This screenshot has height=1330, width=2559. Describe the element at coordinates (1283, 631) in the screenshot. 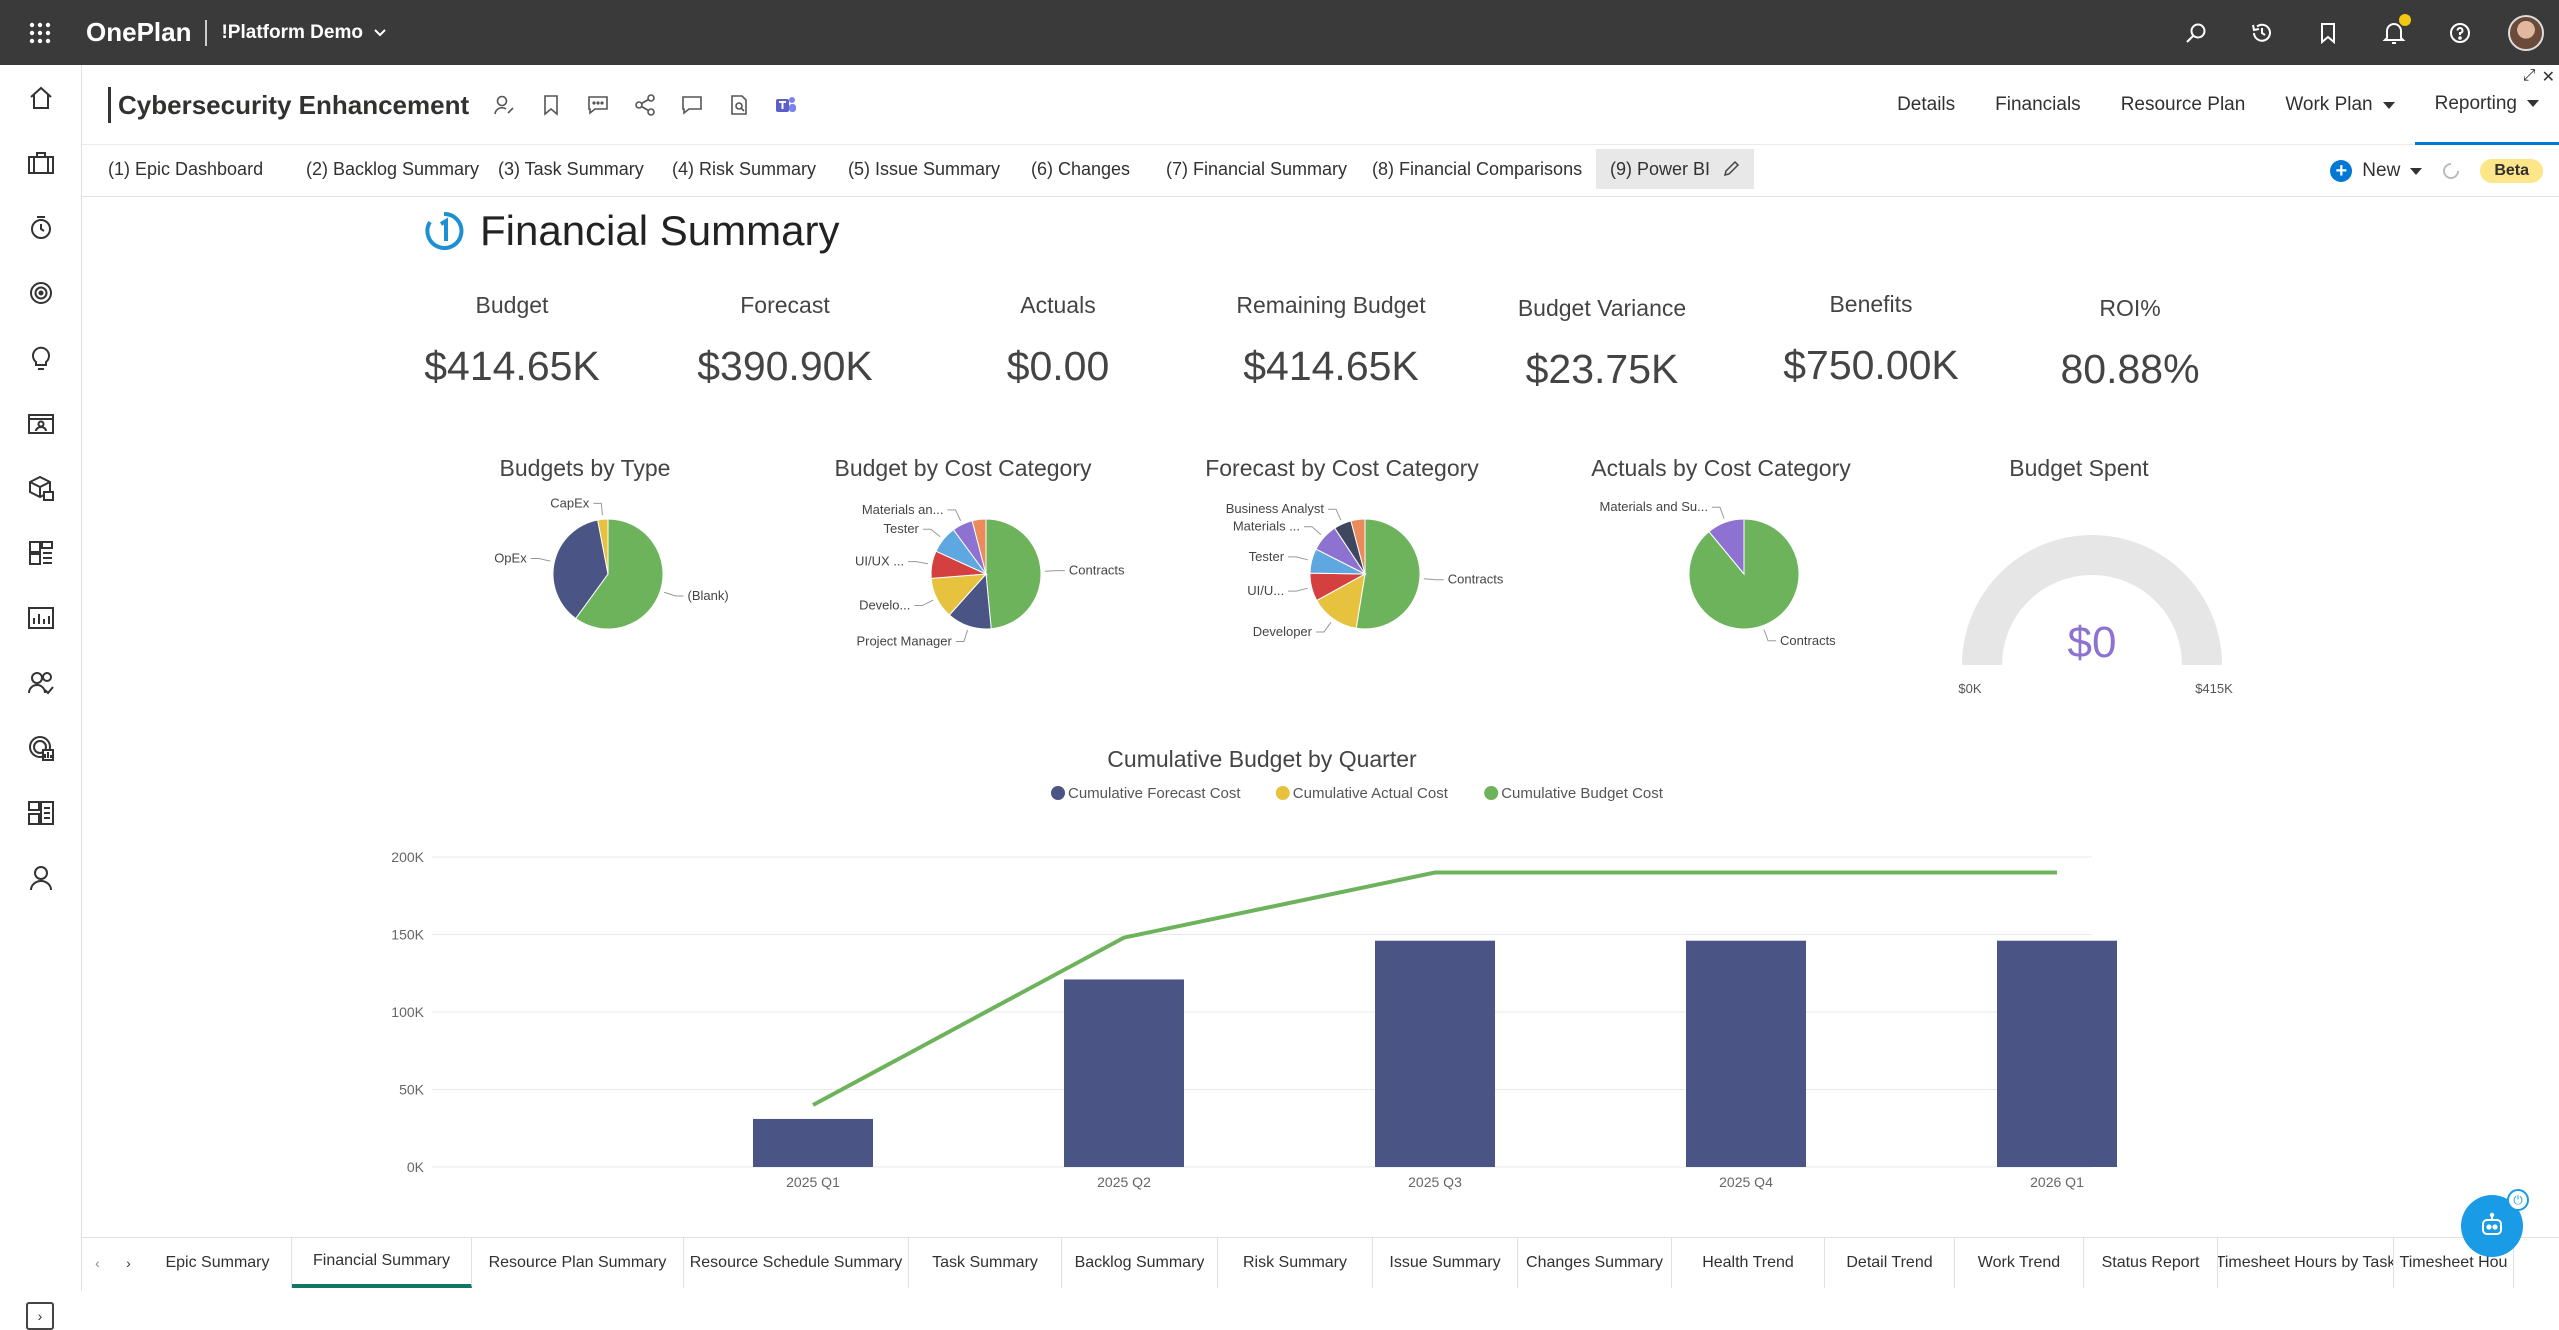

I see `pie-label: Developer` at that location.